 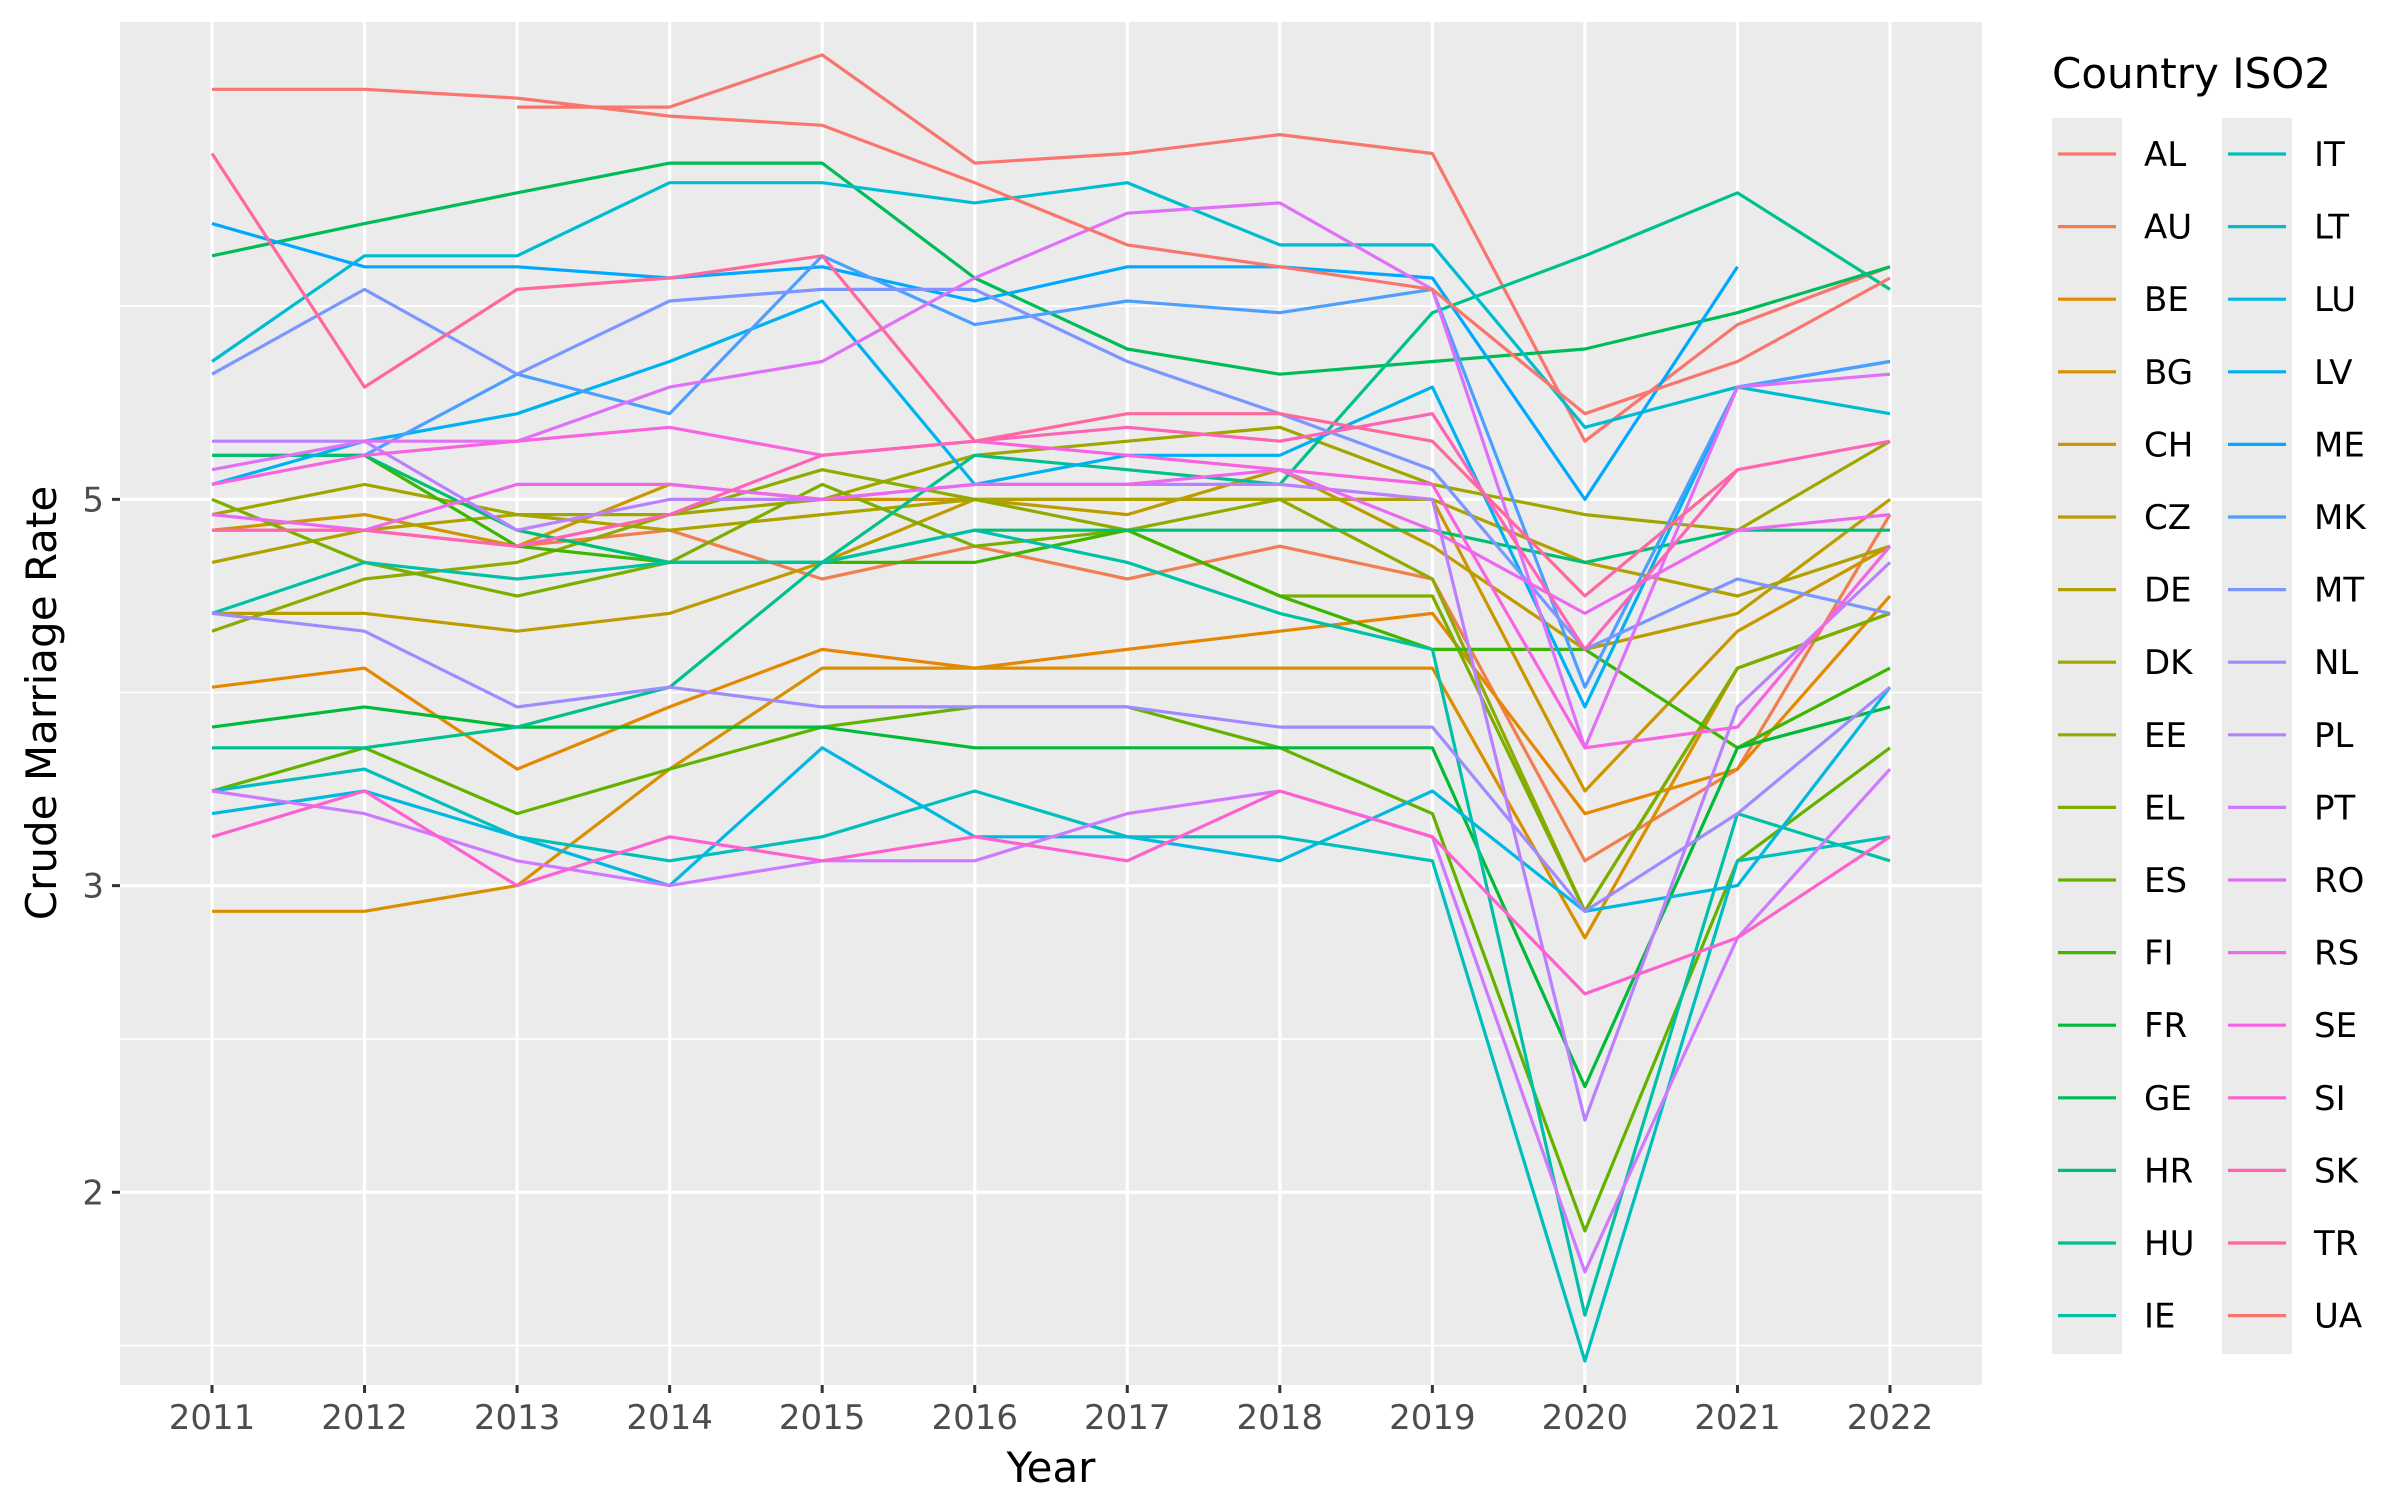 What do you see at coordinates (2336, 663) in the screenshot?
I see `legend-label: NL` at bounding box center [2336, 663].